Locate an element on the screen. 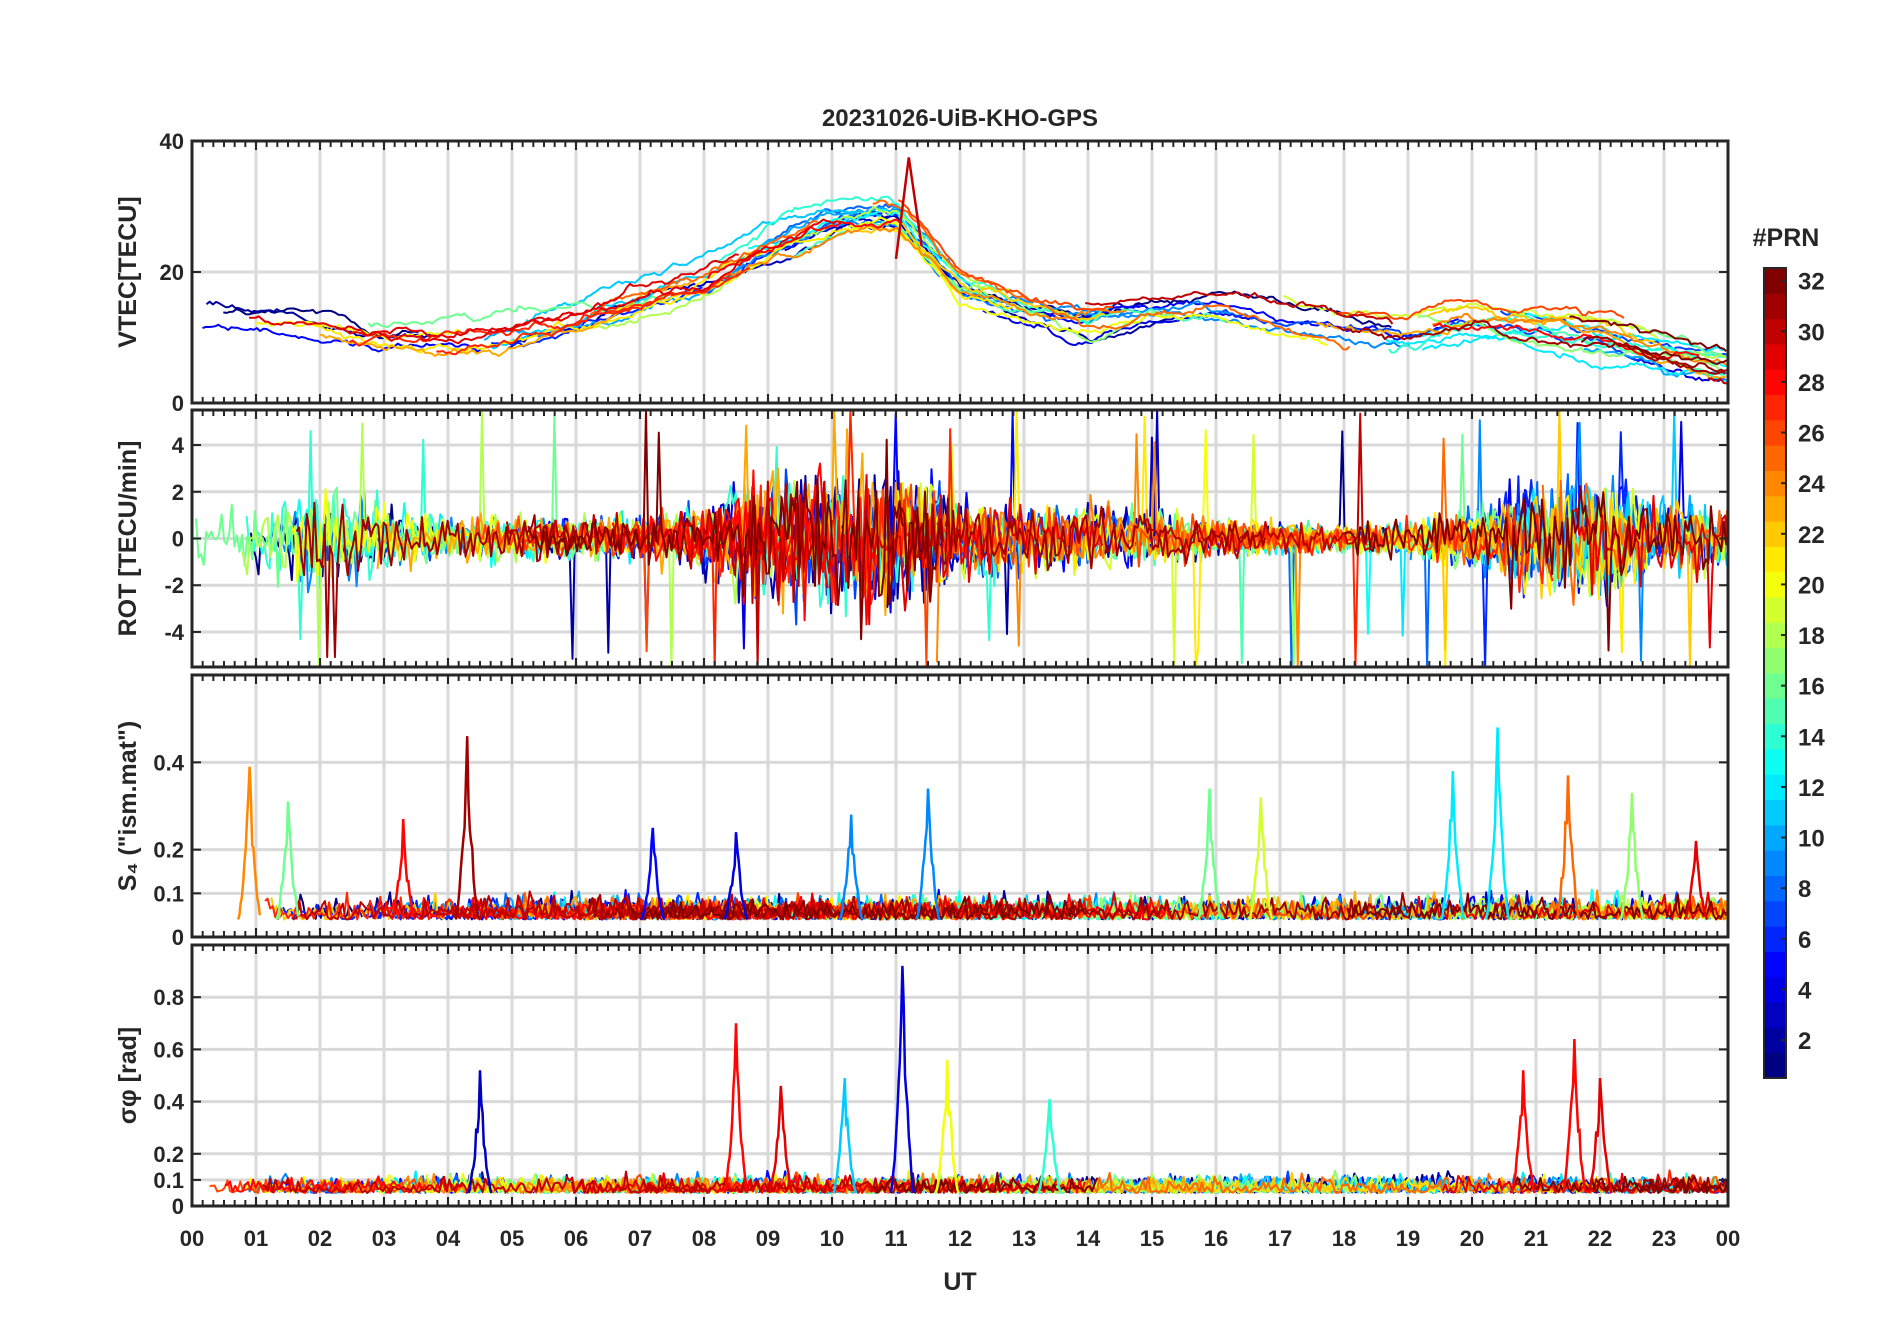 The width and height of the screenshot is (1902, 1335). y-tick-label: -2 is located at coordinates (174, 585).